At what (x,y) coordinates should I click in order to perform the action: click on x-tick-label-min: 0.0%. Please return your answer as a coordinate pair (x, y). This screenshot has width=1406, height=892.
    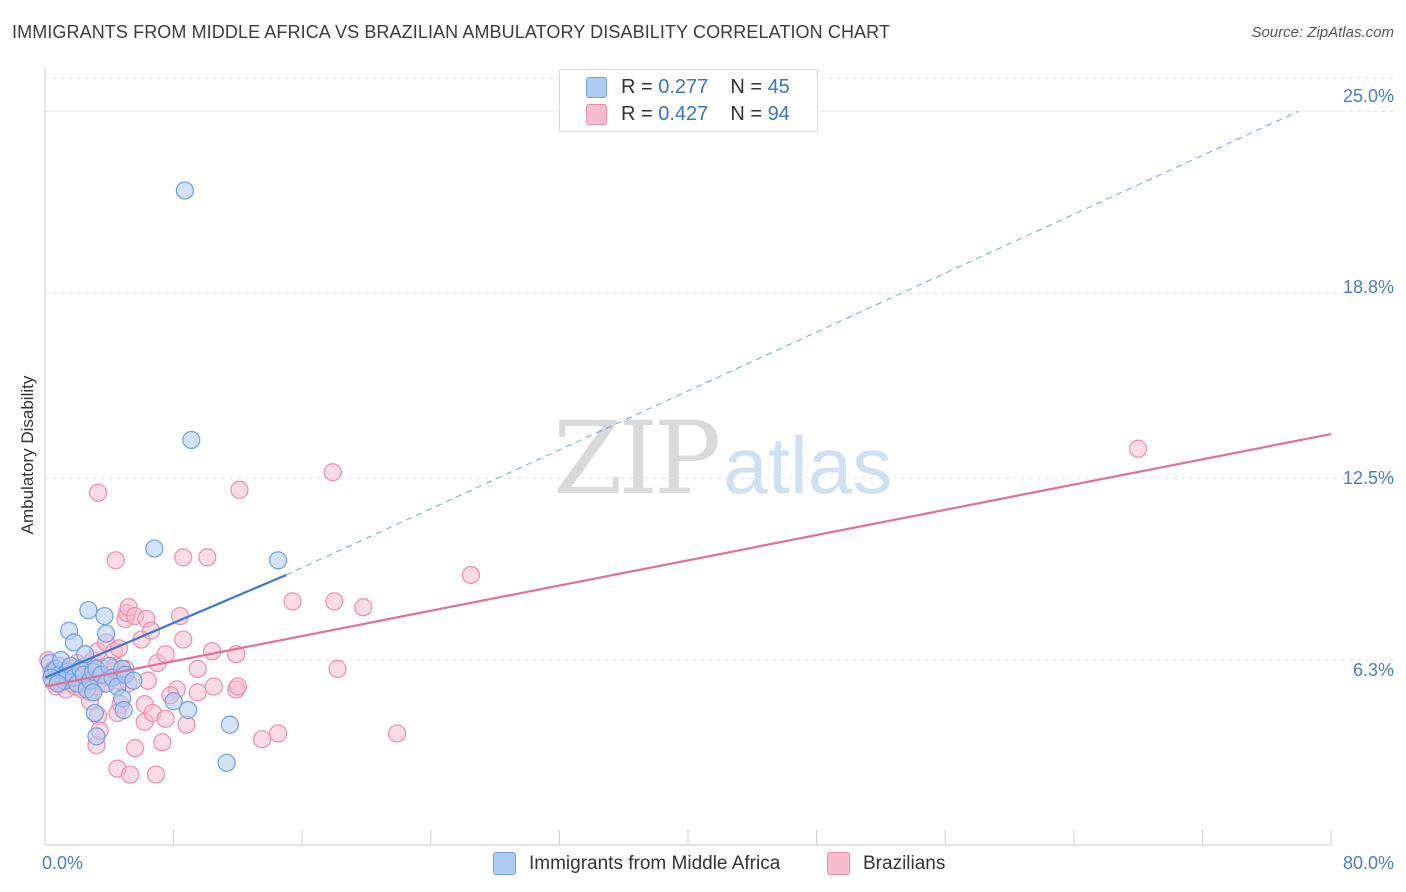
    Looking at the image, I should click on (63, 863).